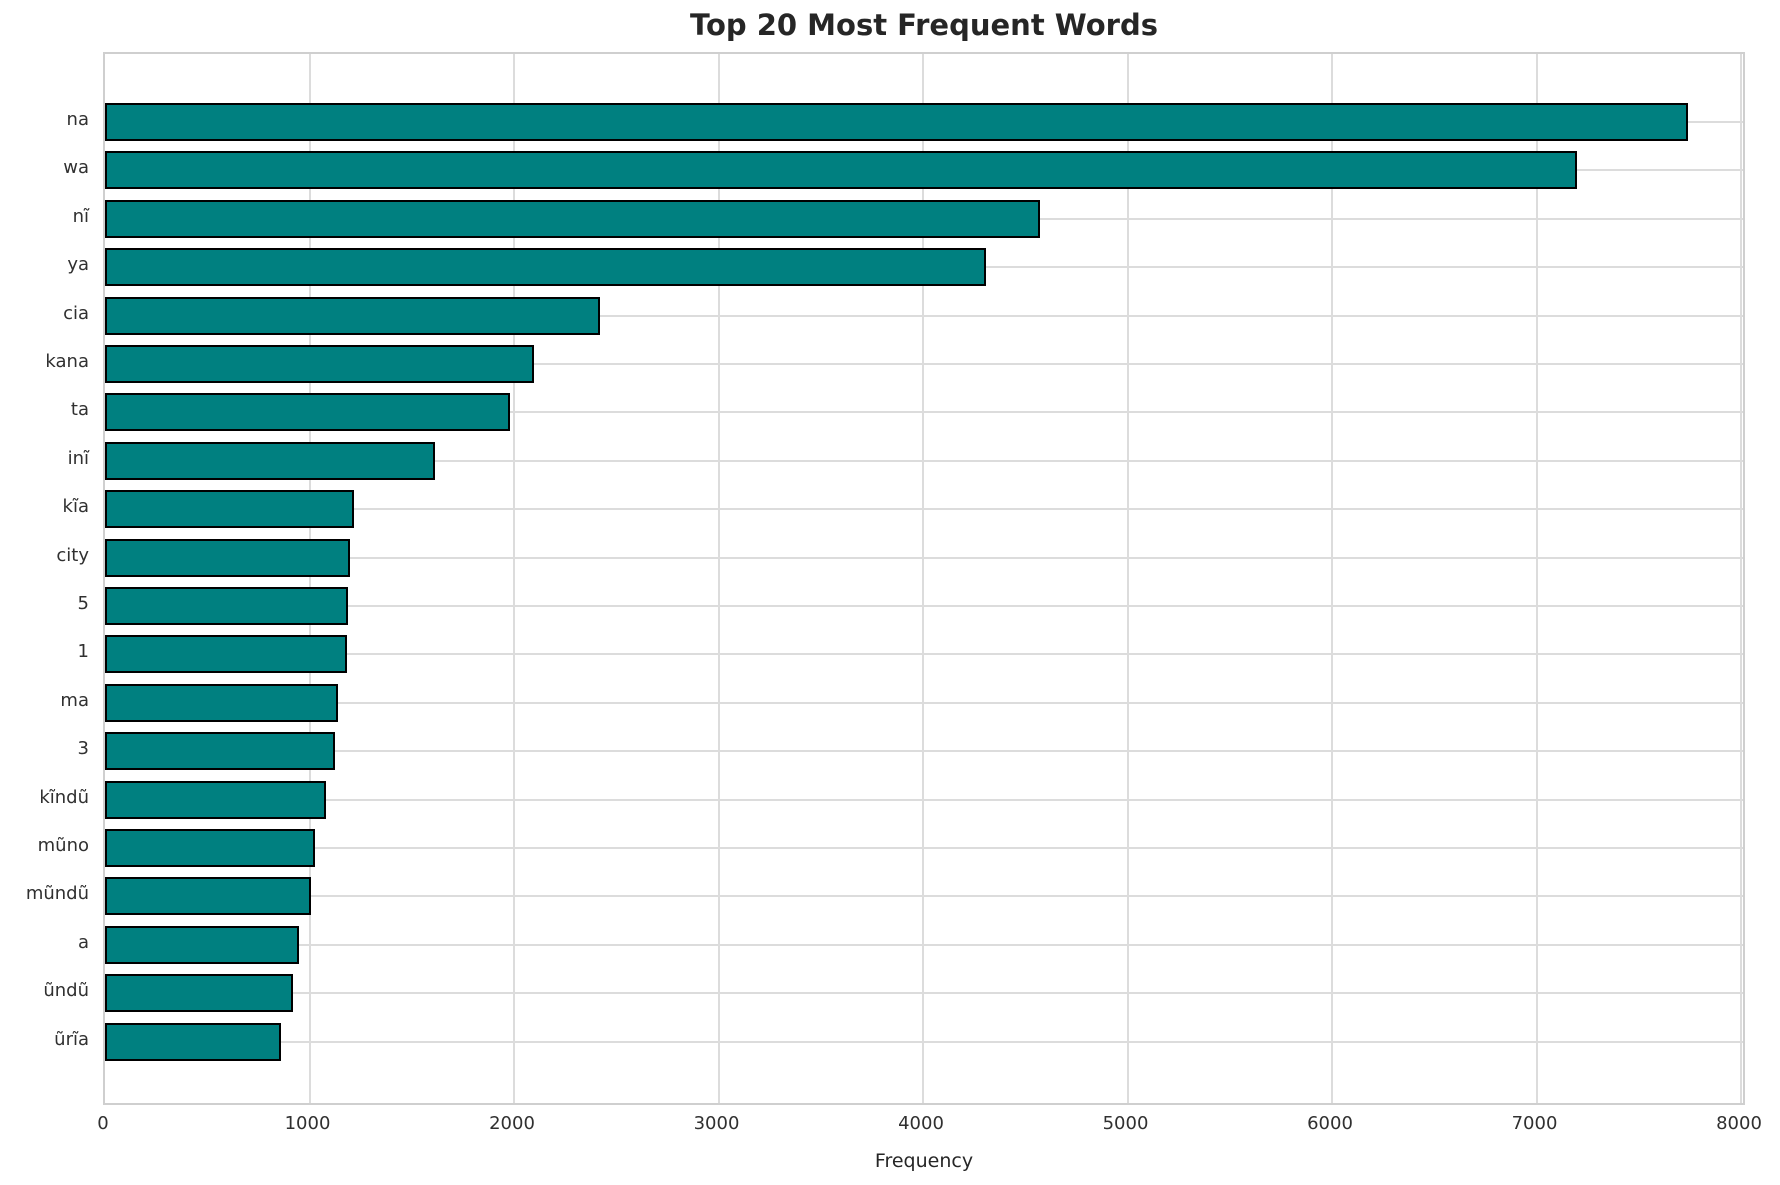  What do you see at coordinates (924, 25) in the screenshot?
I see `chart-title: Top 20 Most Frequent Words` at bounding box center [924, 25].